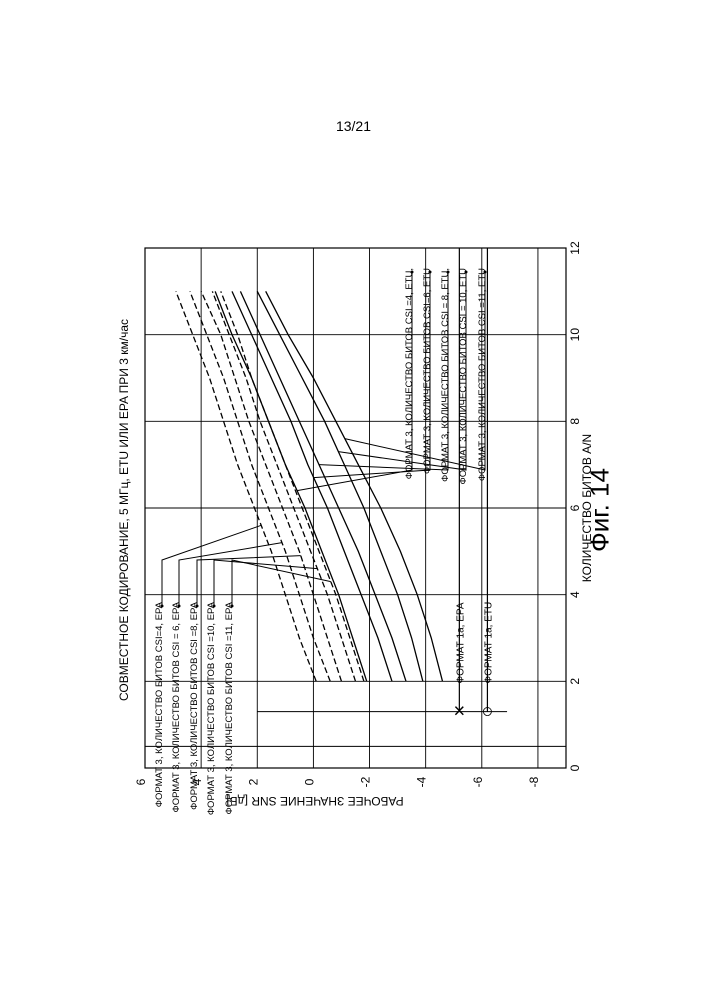 The image size is (707, 1000). What do you see at coordinates (253, 781) in the screenshot?
I see `y-tick-label: 2` at bounding box center [253, 781].